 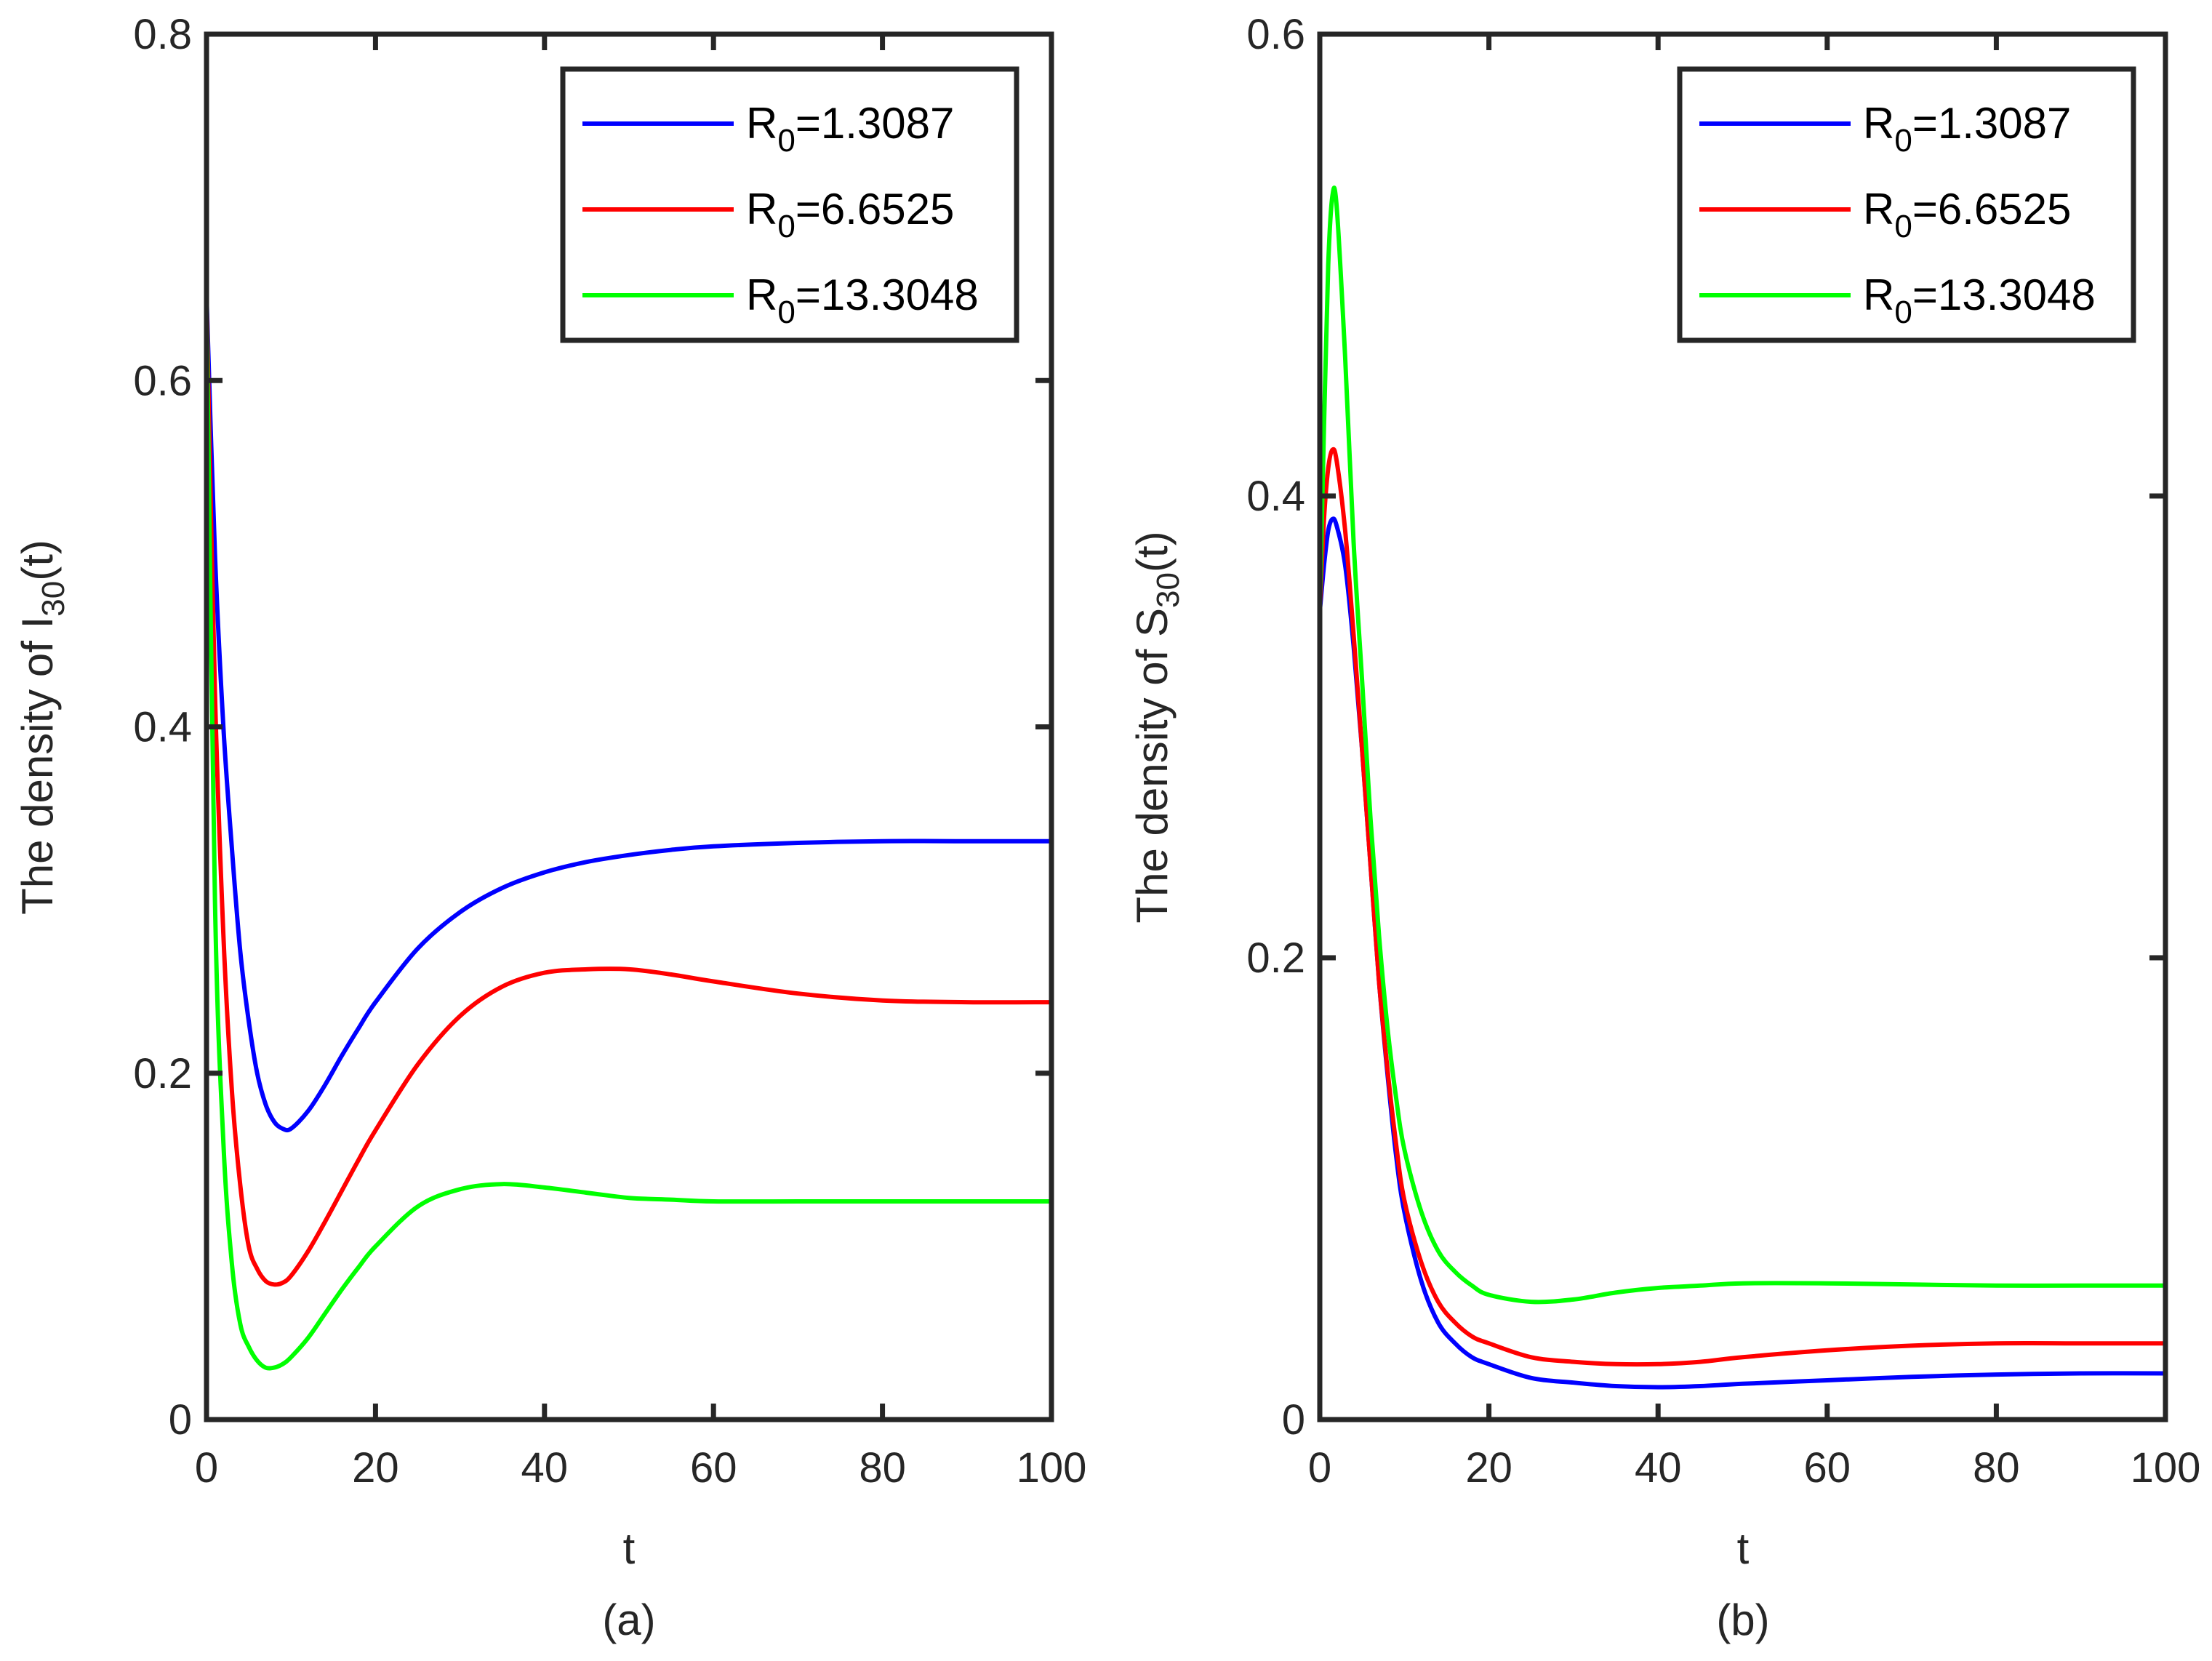 I want to click on y-axis-label-a-sub: 30, so click(x=54, y=599).